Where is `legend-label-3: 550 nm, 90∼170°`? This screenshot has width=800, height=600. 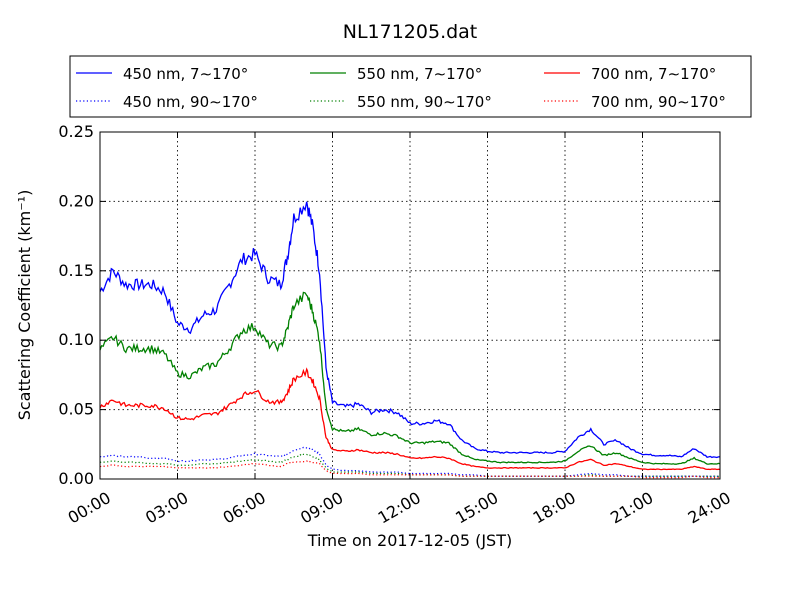
legend-label-3: 550 nm, 90∼170° is located at coordinates (424, 102).